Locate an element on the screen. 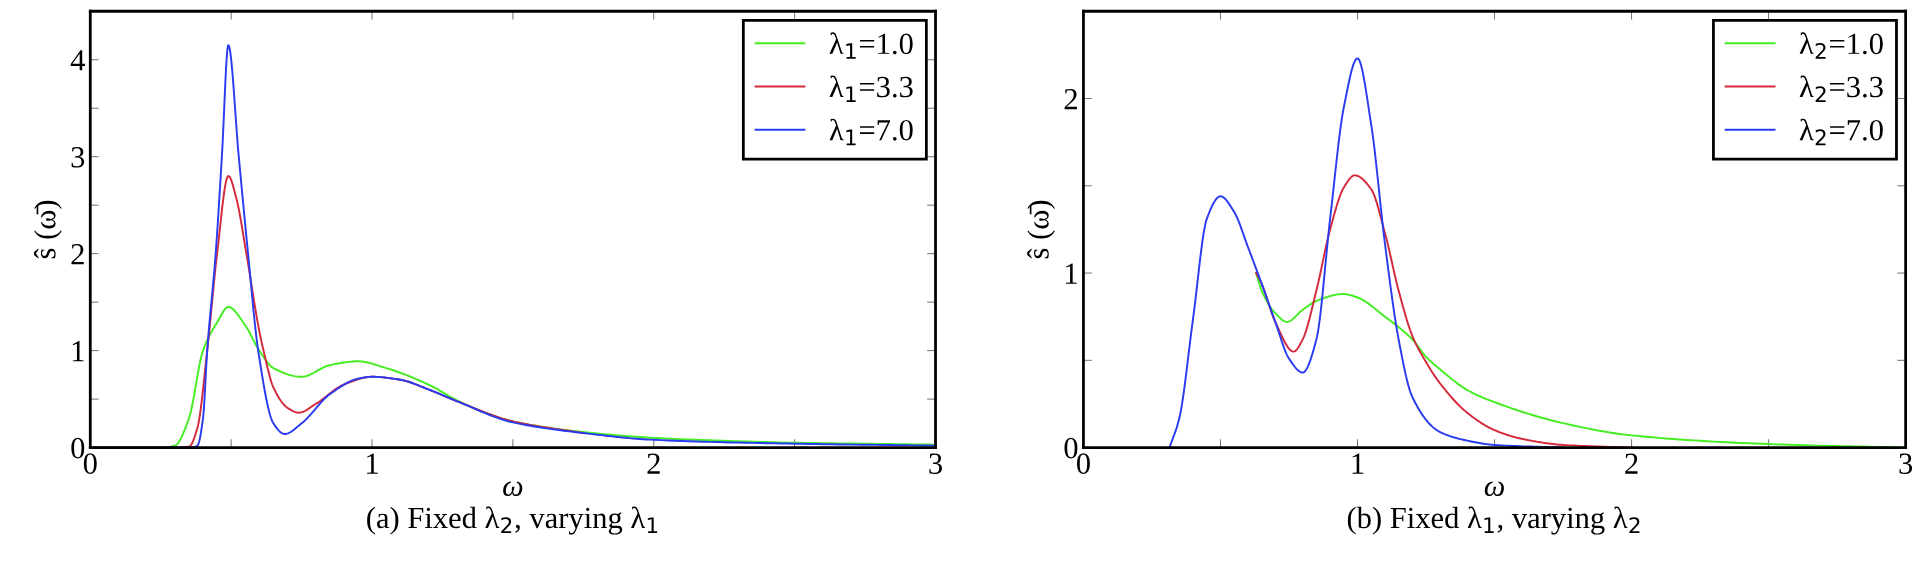  y-tick-label: 3 is located at coordinates (78, 157).